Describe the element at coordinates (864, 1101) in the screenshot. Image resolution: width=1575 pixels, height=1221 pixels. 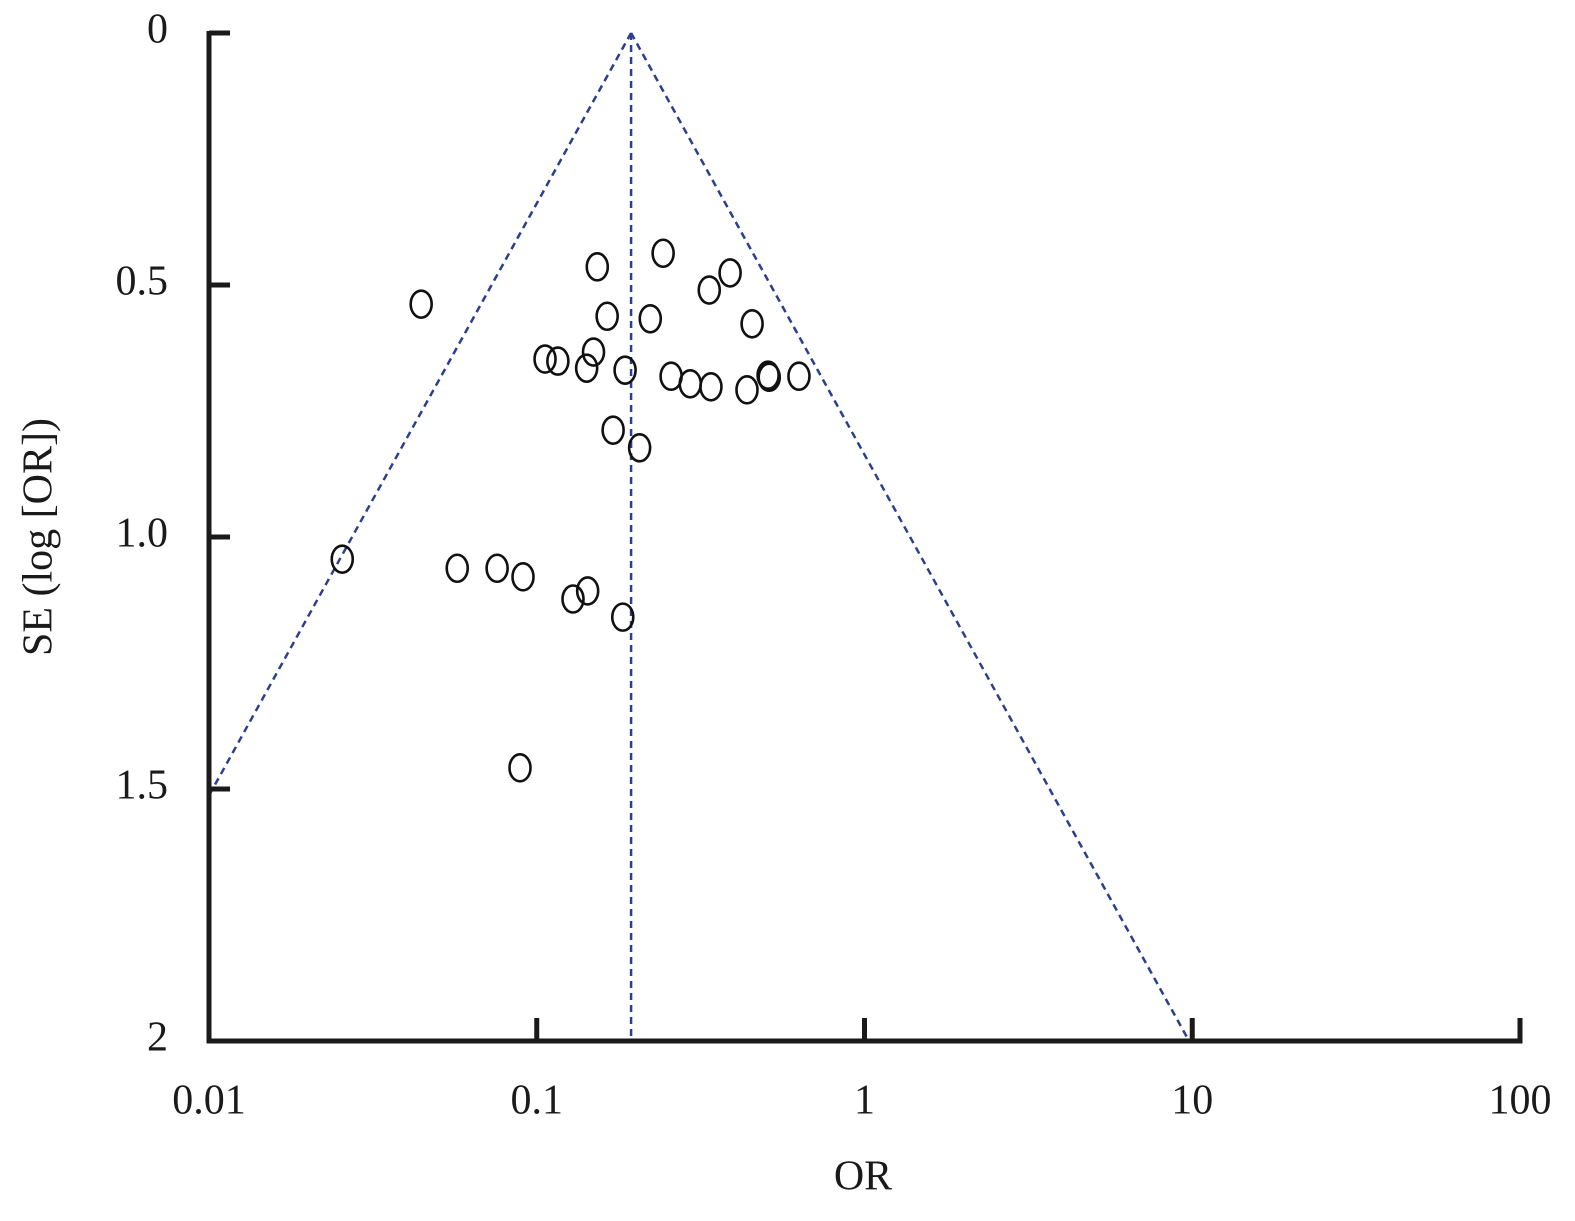
I see `x-tick-label: 1` at that location.